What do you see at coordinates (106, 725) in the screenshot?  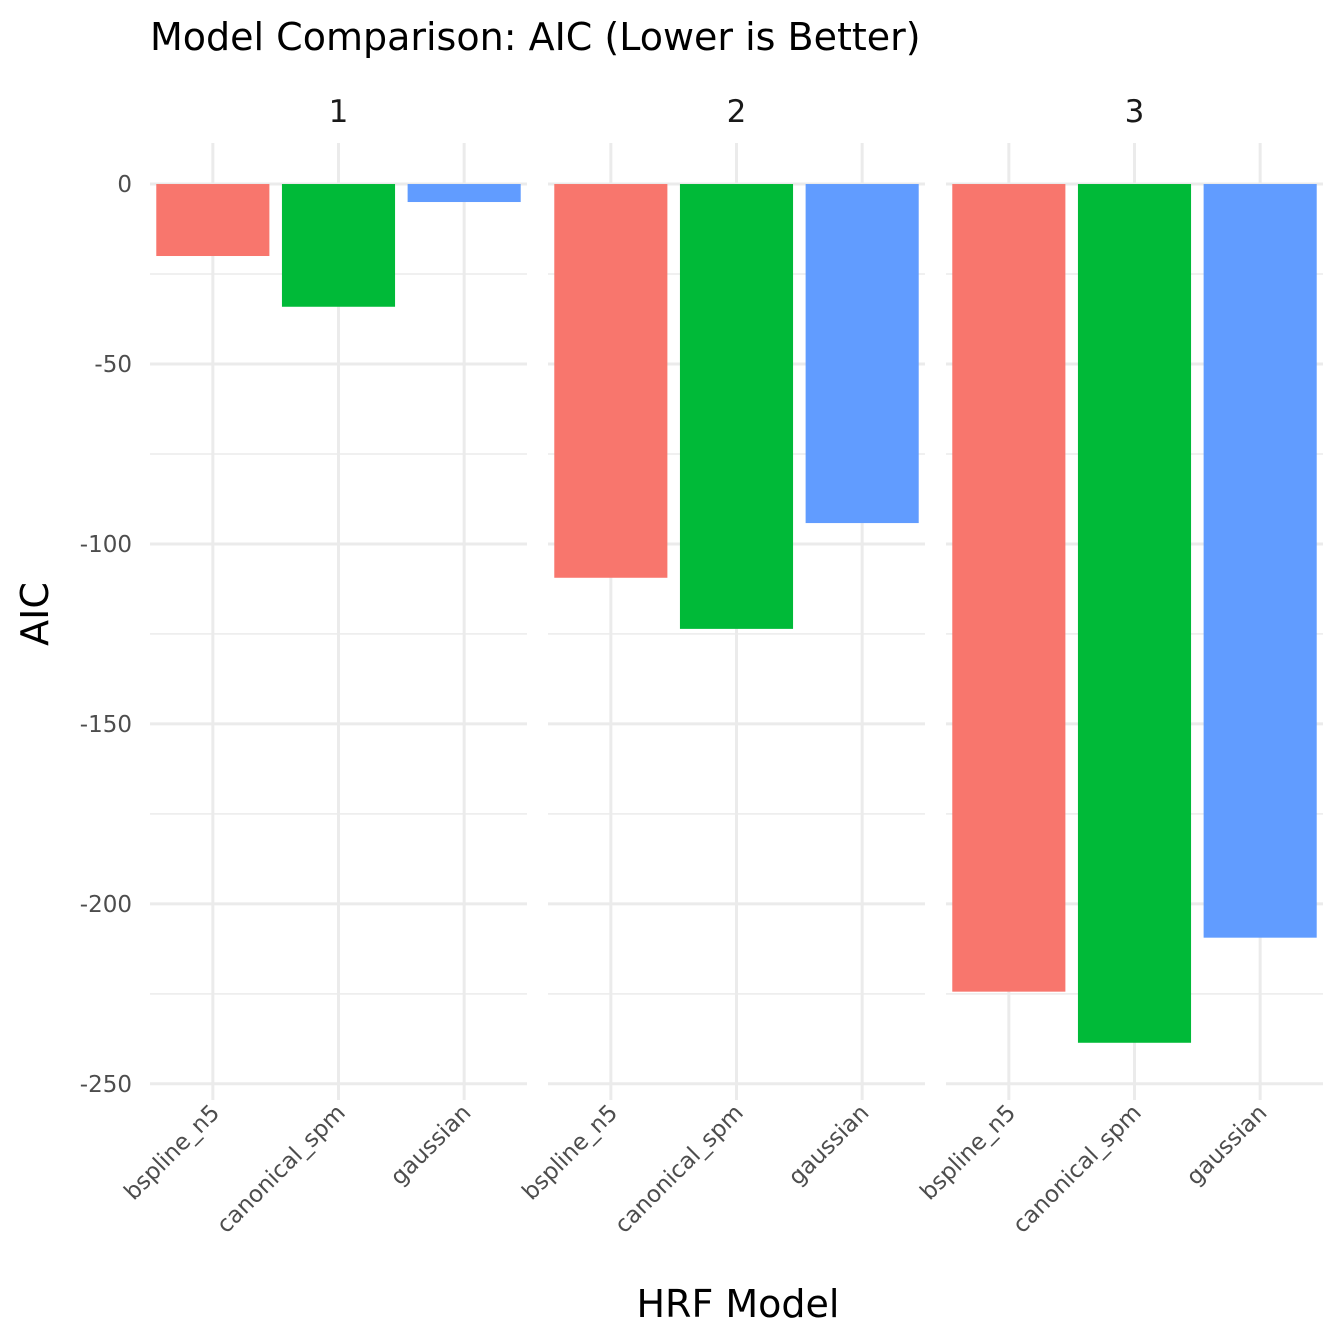 I see `y-tick-label: -150` at bounding box center [106, 725].